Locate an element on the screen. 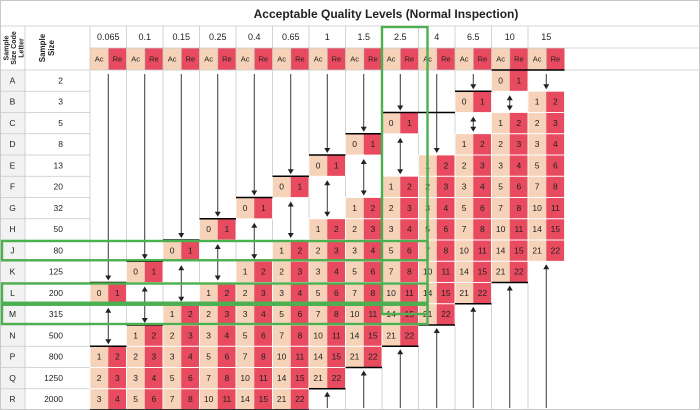  title-band is located at coordinates (350, 13).